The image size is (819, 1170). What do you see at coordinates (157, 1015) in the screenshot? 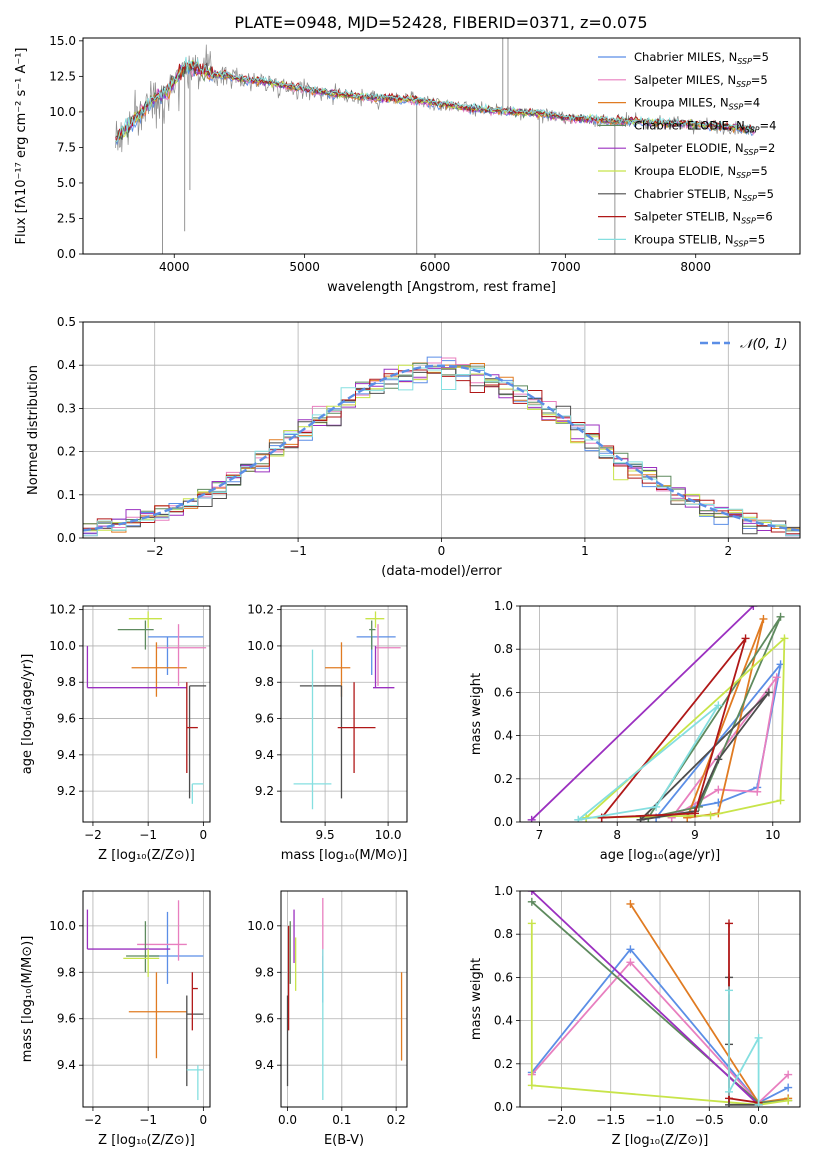
I see `errorbar-kroupa-miles` at bounding box center [157, 1015].